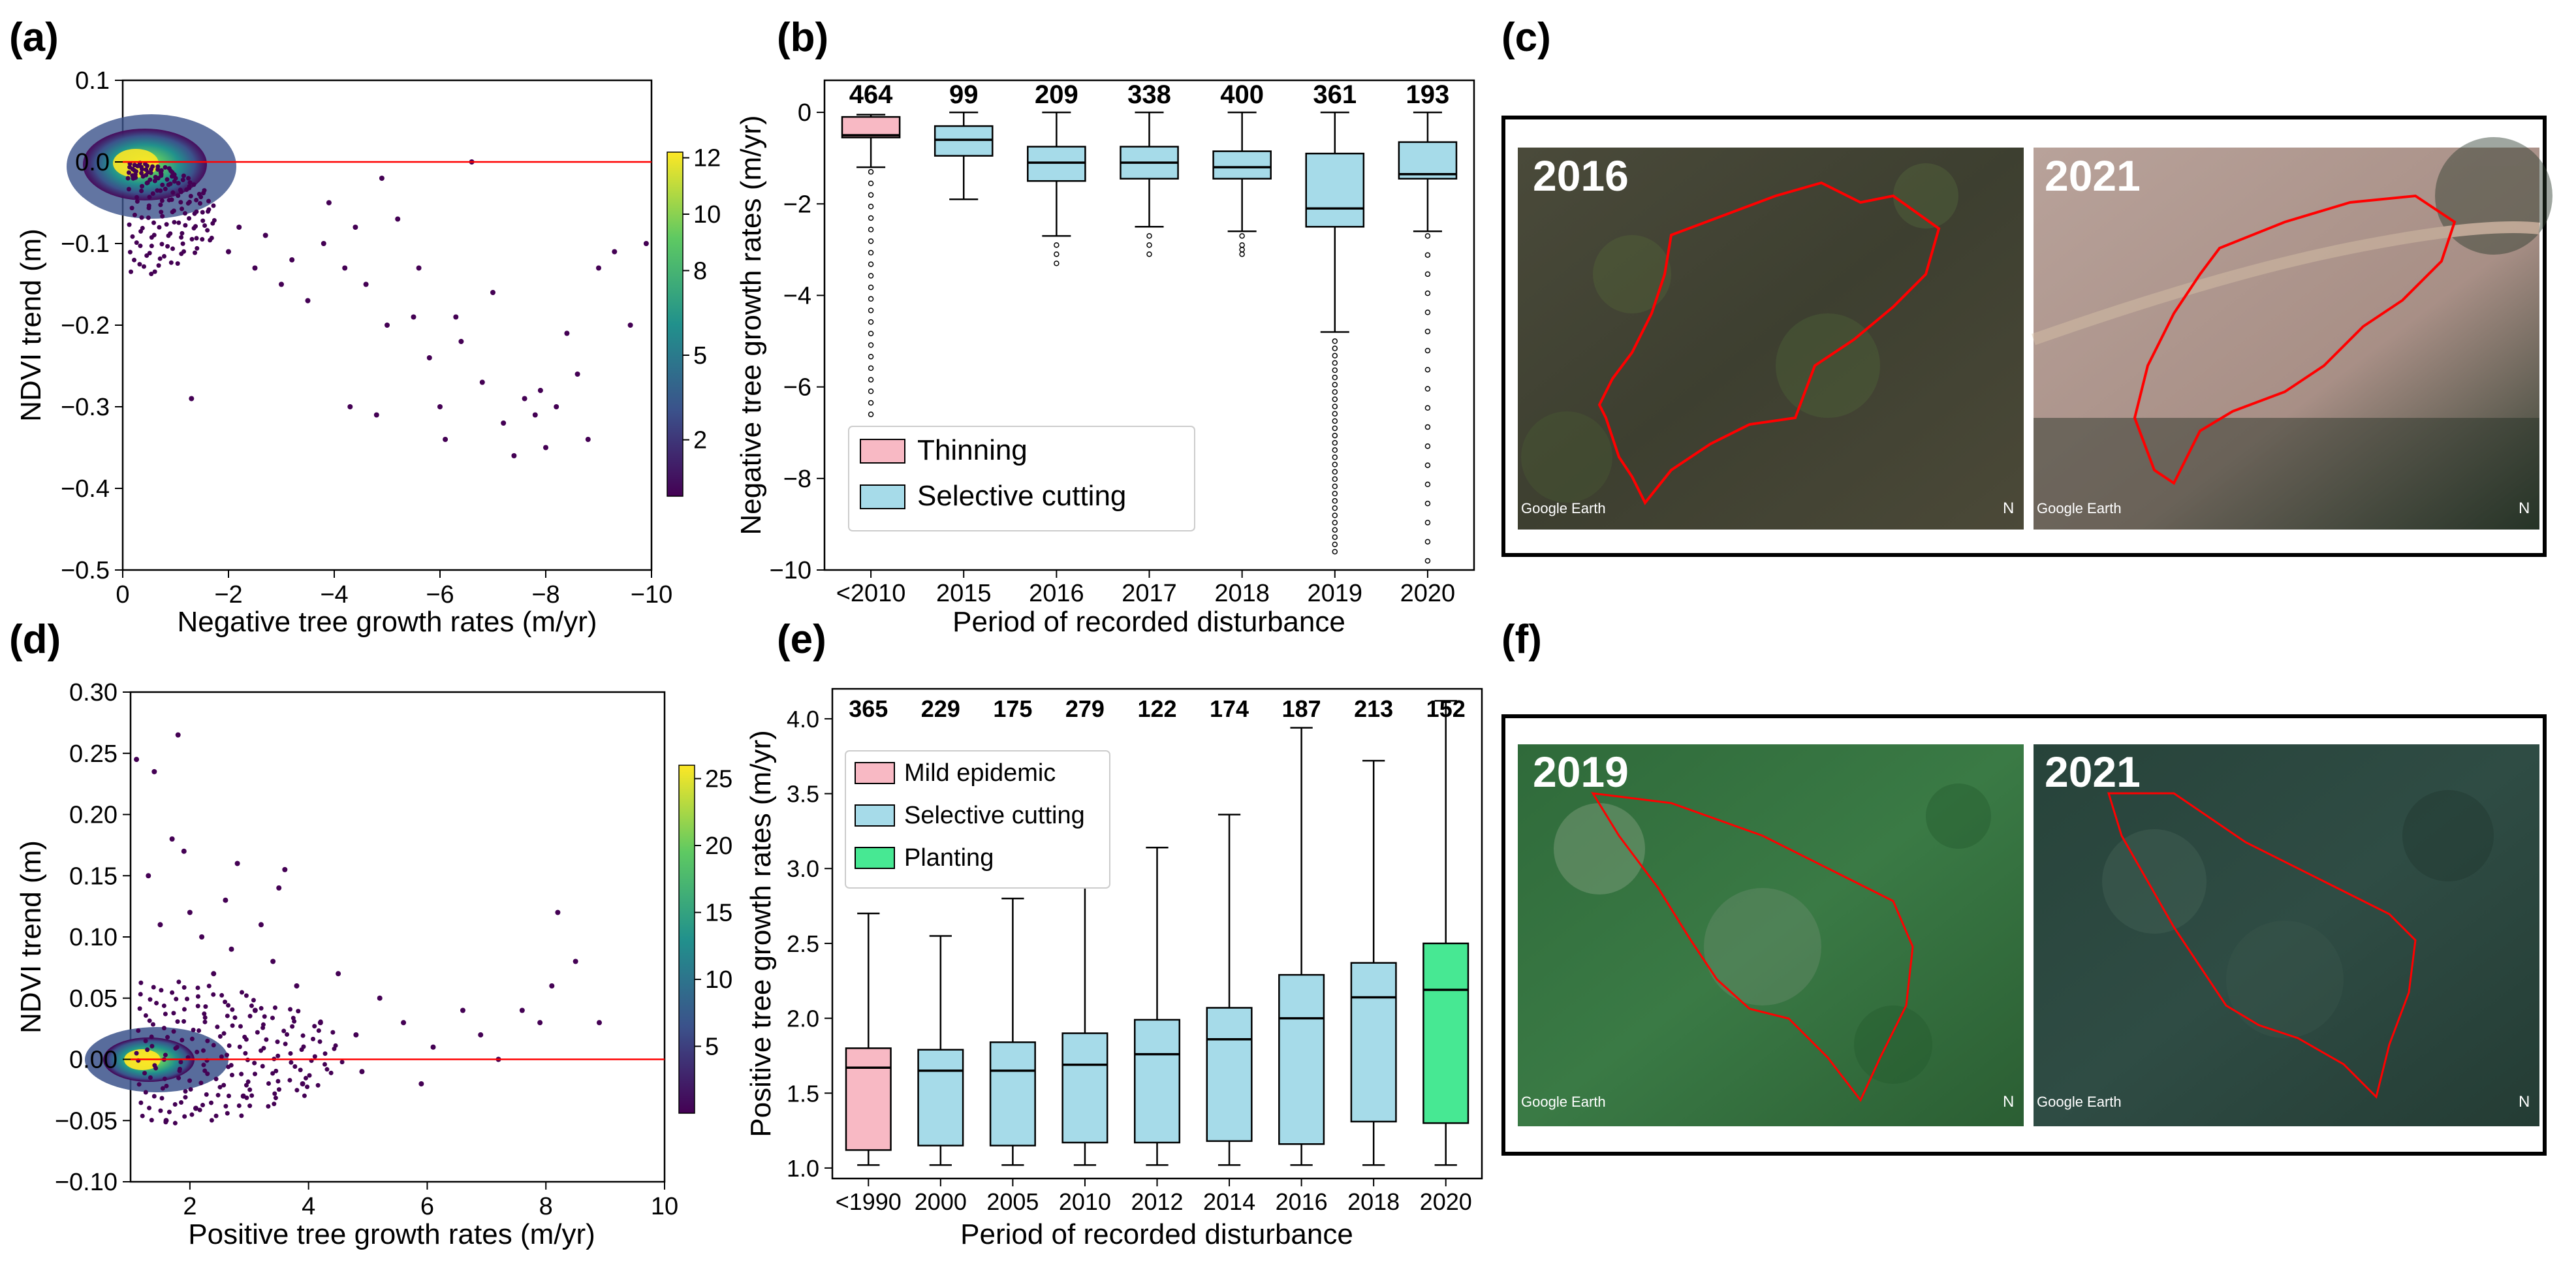 The height and width of the screenshot is (1266, 2576). What do you see at coordinates (1526, 37) in the screenshot?
I see `panel-label-c: (c)` at bounding box center [1526, 37].